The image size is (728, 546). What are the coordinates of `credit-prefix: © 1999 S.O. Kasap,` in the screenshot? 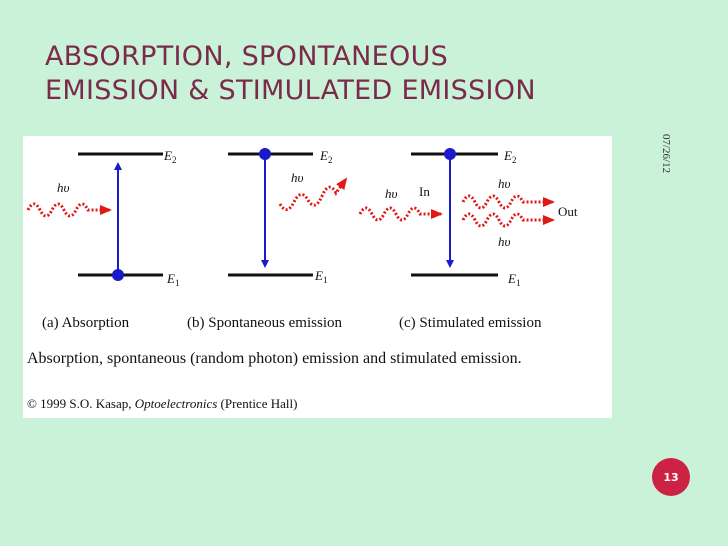 It's located at (79, 403).